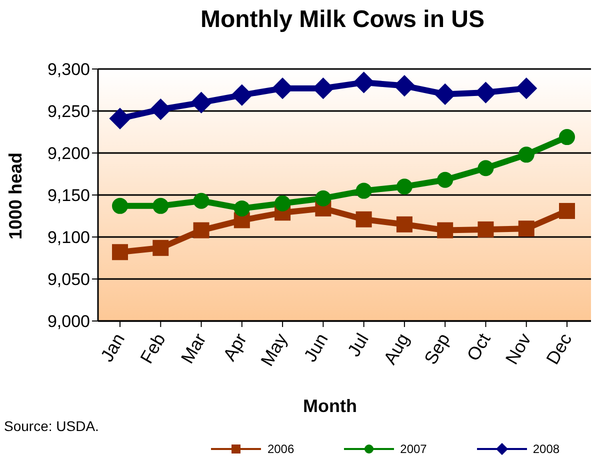 Image resolution: width=595 pixels, height=462 pixels. I want to click on x-tick-label: Sep, so click(437, 349).